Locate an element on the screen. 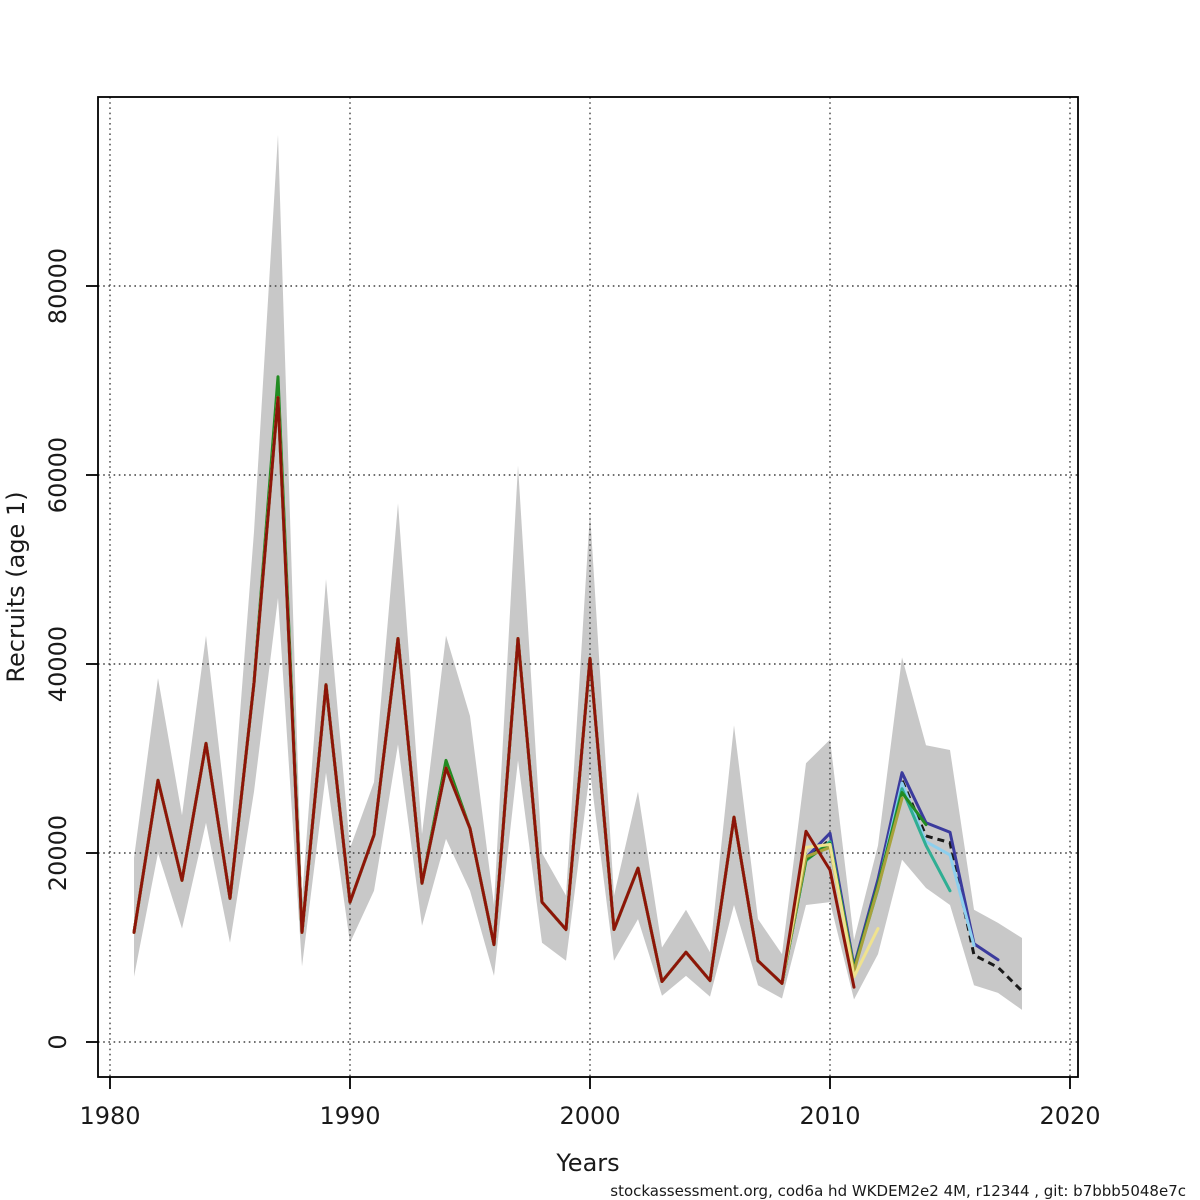  x-axis-title: Years is located at coordinates (587, 1163).